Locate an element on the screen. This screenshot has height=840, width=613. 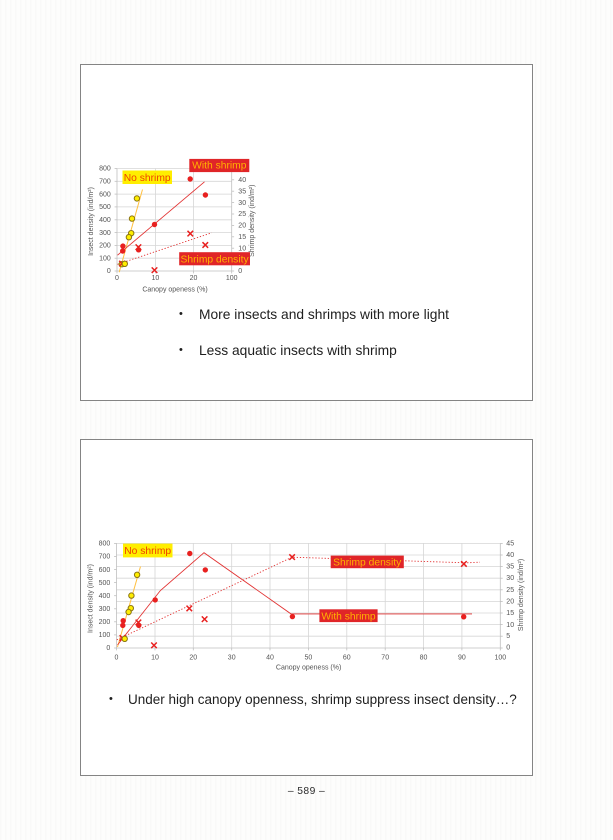
svg-text: 50 is located at coordinates (309, 657).